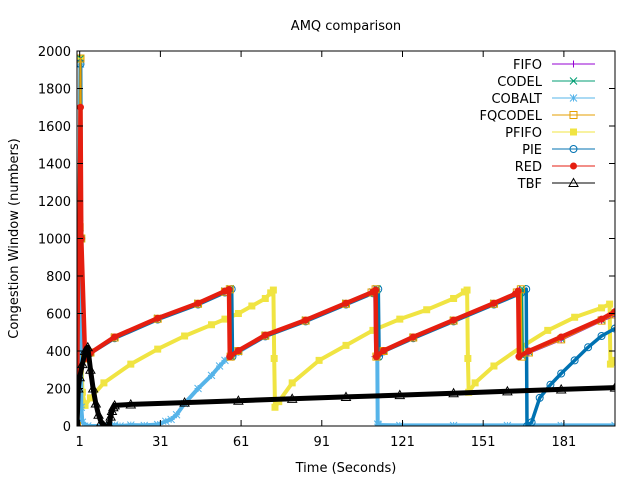 The height and width of the screenshot is (480, 640). I want to click on x-tick-label: 31, so click(160, 442).